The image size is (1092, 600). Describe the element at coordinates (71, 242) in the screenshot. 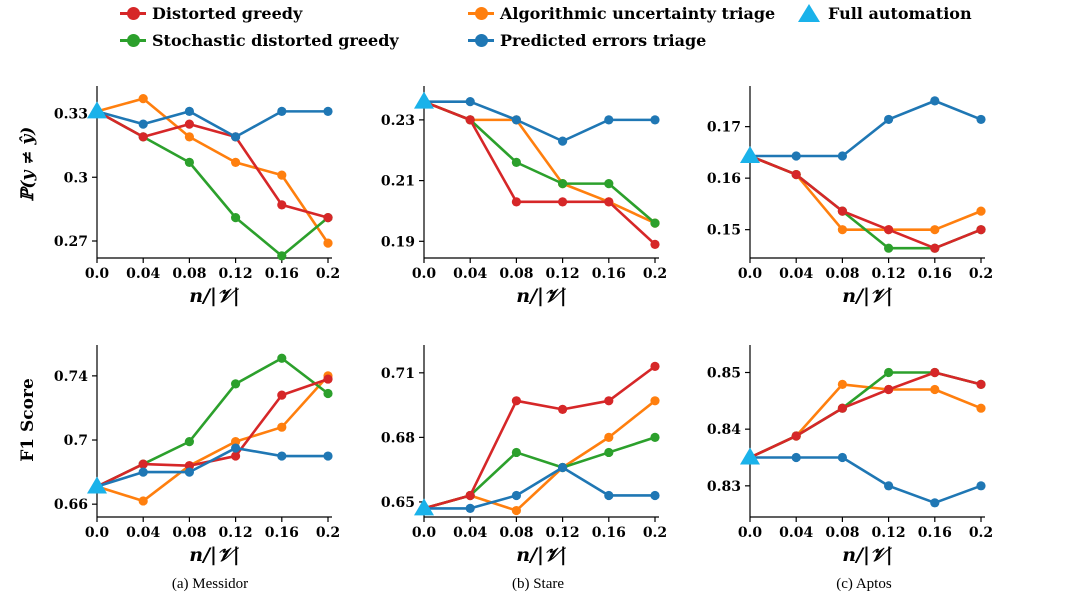

I see `y-tick-label: 0.27` at that location.